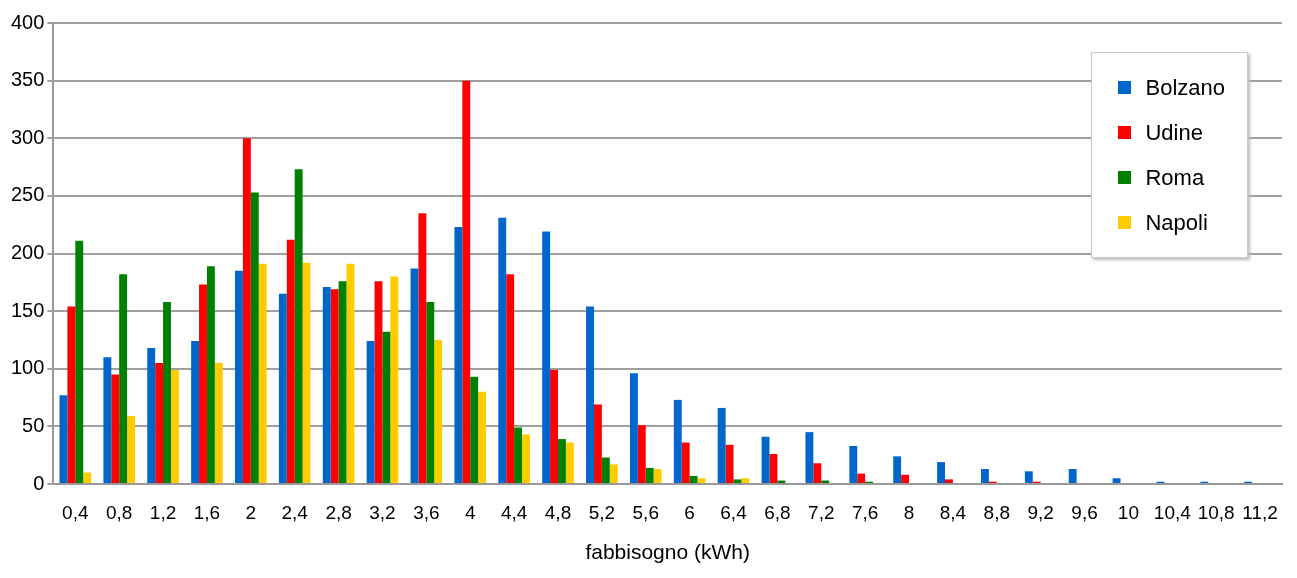 The height and width of the screenshot is (578, 1297). Describe the element at coordinates (251, 512) in the screenshot. I see `x-tick-label: 2` at that location.